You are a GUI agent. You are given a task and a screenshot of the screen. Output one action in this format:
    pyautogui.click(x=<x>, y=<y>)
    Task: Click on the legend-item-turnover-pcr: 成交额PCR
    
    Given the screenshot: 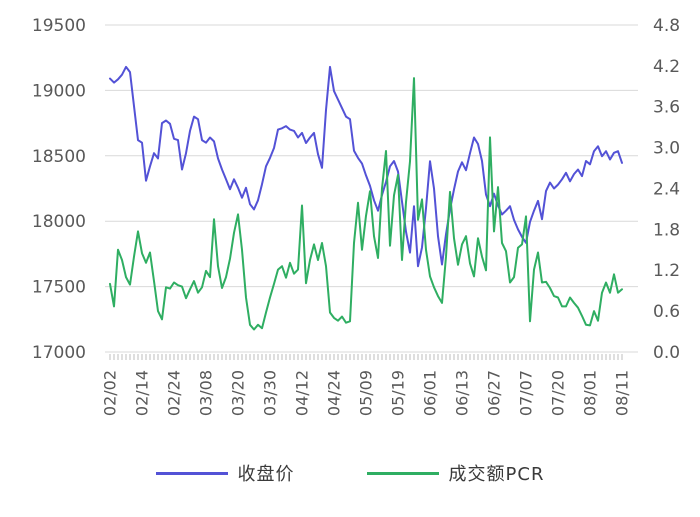 What is the action you would take?
    pyautogui.click(x=455, y=473)
    